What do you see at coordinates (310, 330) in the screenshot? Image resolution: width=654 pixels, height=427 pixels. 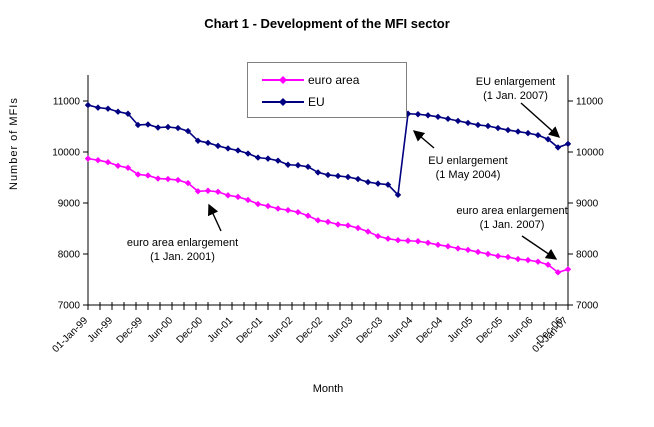 I see `svg-text: Dec-02` at bounding box center [310, 330].